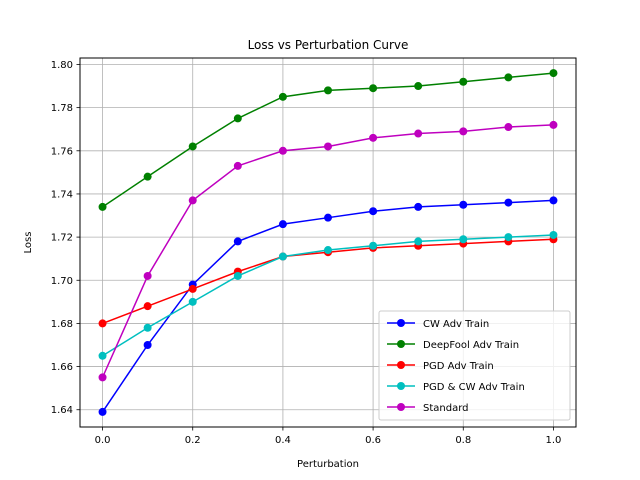 The image size is (640, 480). What do you see at coordinates (62, 65) in the screenshot?
I see `y-tick-label: 1.80` at bounding box center [62, 65].